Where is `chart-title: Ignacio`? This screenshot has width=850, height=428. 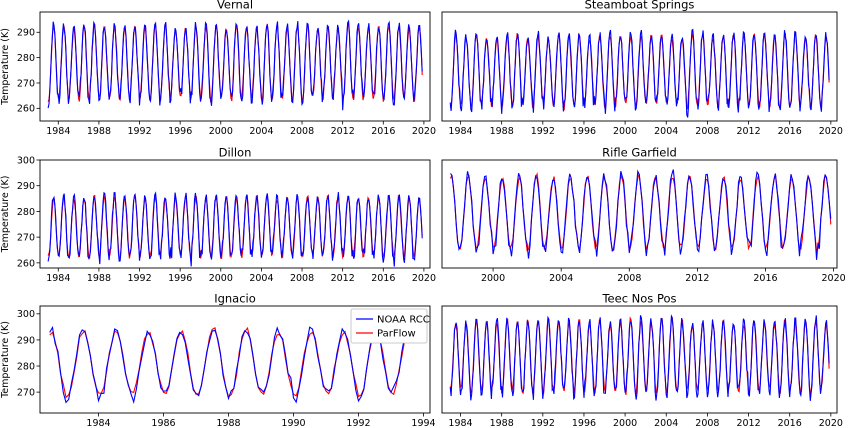 chart-title: Ignacio is located at coordinates (235, 299).